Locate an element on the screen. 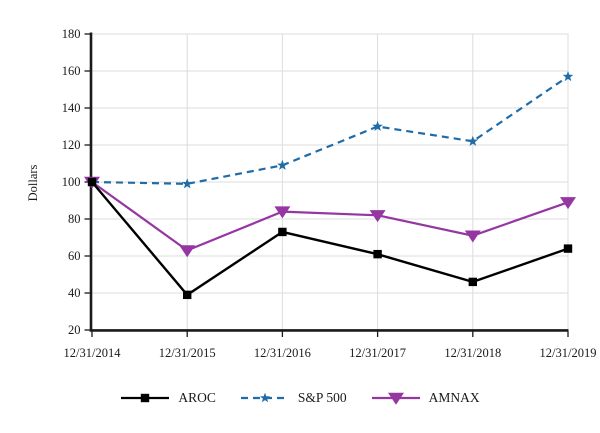 This screenshot has height=433, width=600. y-tick-label: 140 is located at coordinates (71, 108).